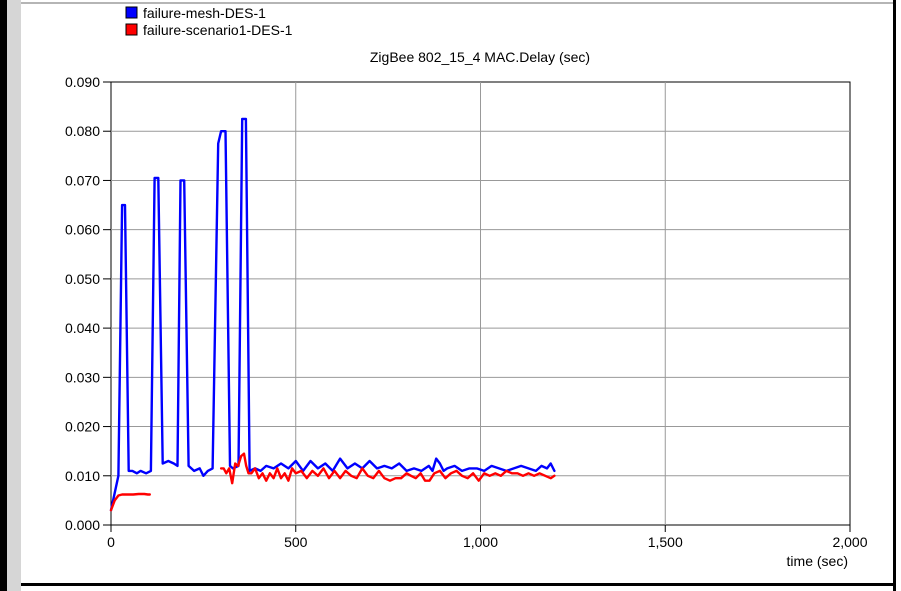 This screenshot has width=901, height=591. I want to click on x-axis-label: time (sec), so click(817, 561).